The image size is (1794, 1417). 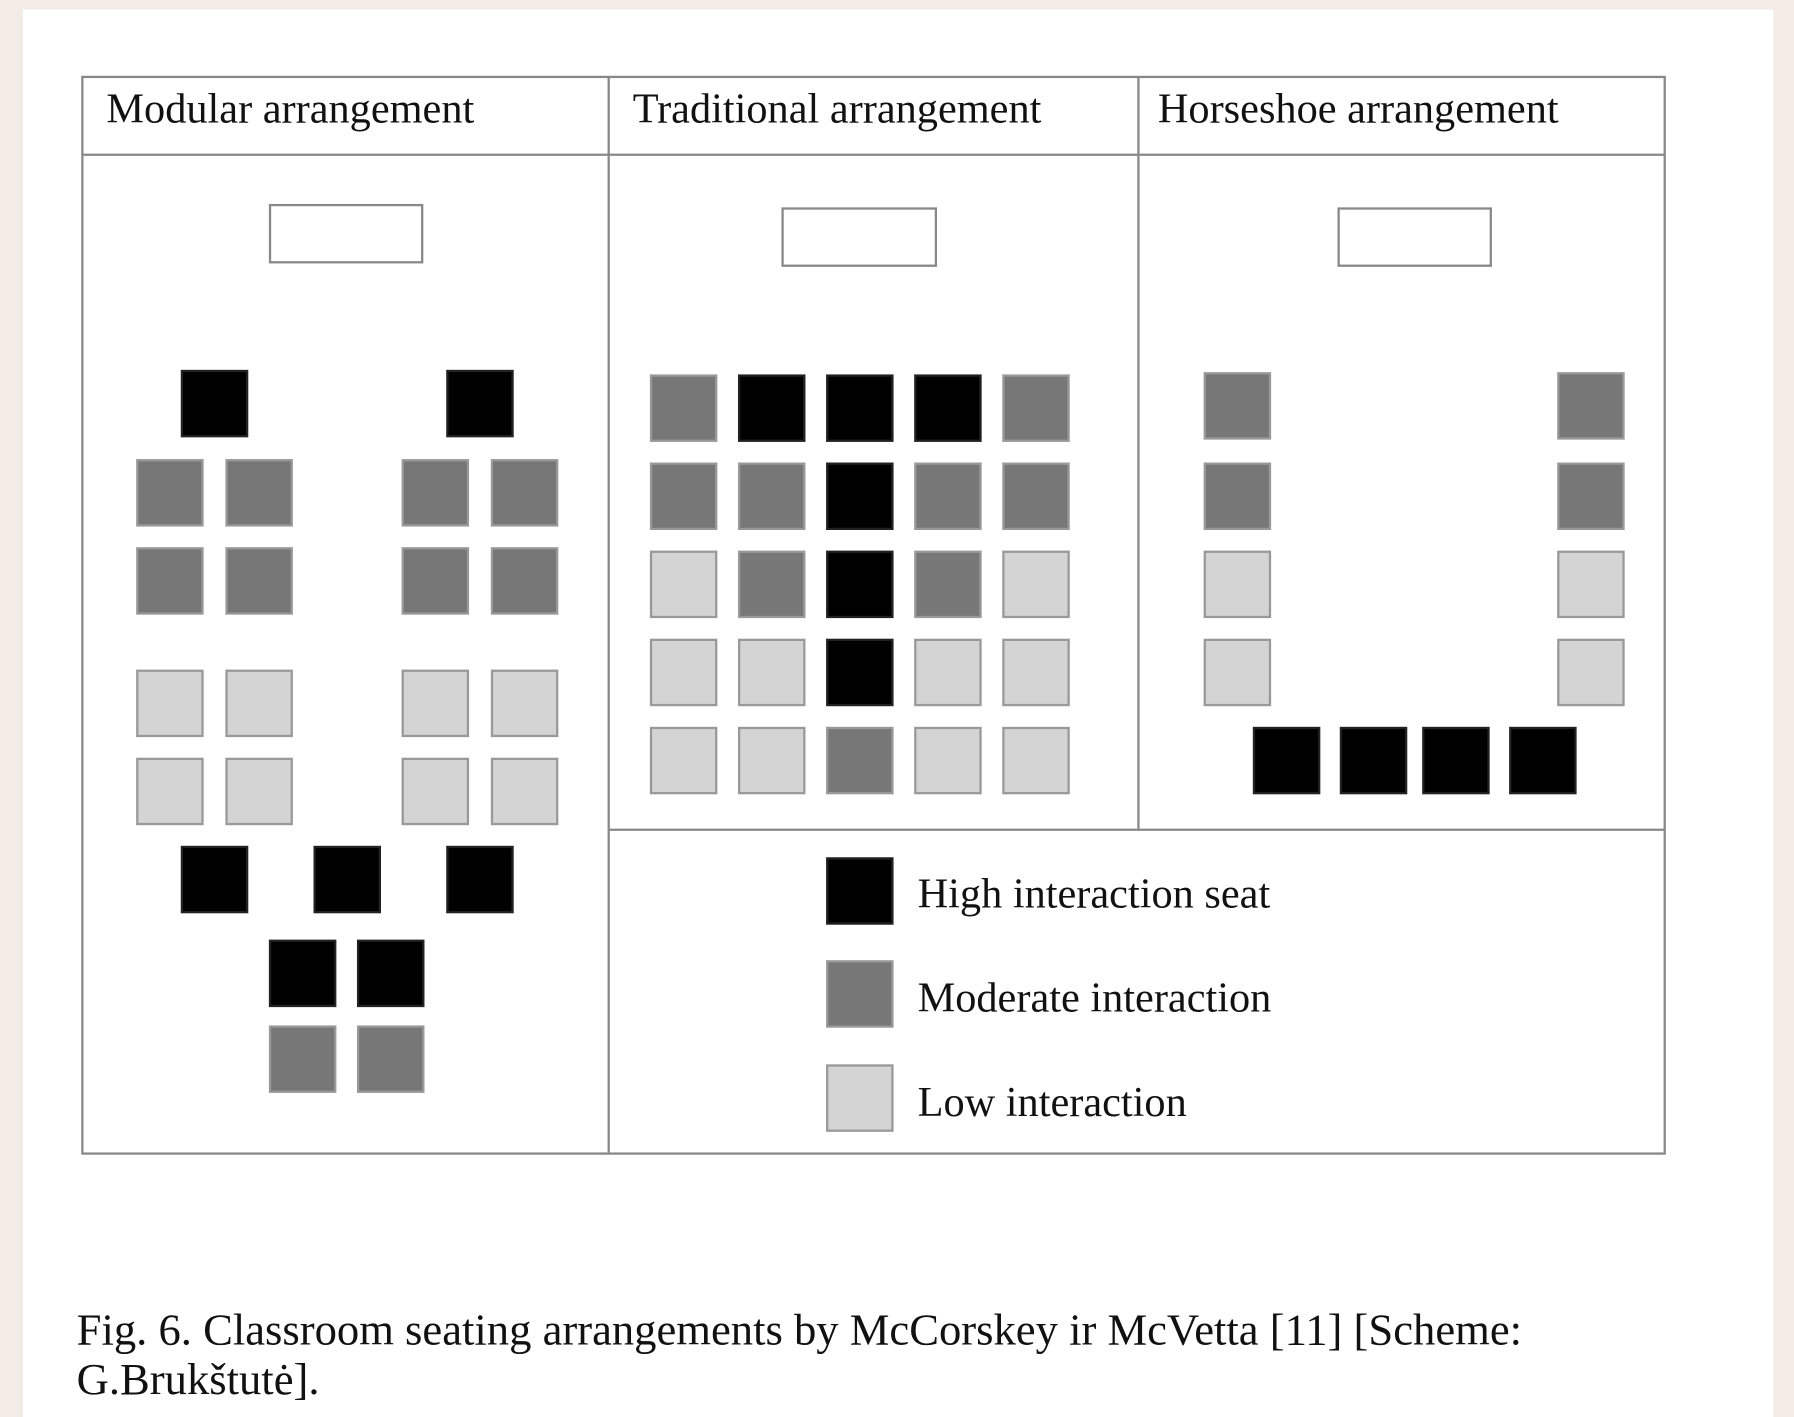 What do you see at coordinates (1052, 1102) in the screenshot?
I see `legend-label: Low interaction` at bounding box center [1052, 1102].